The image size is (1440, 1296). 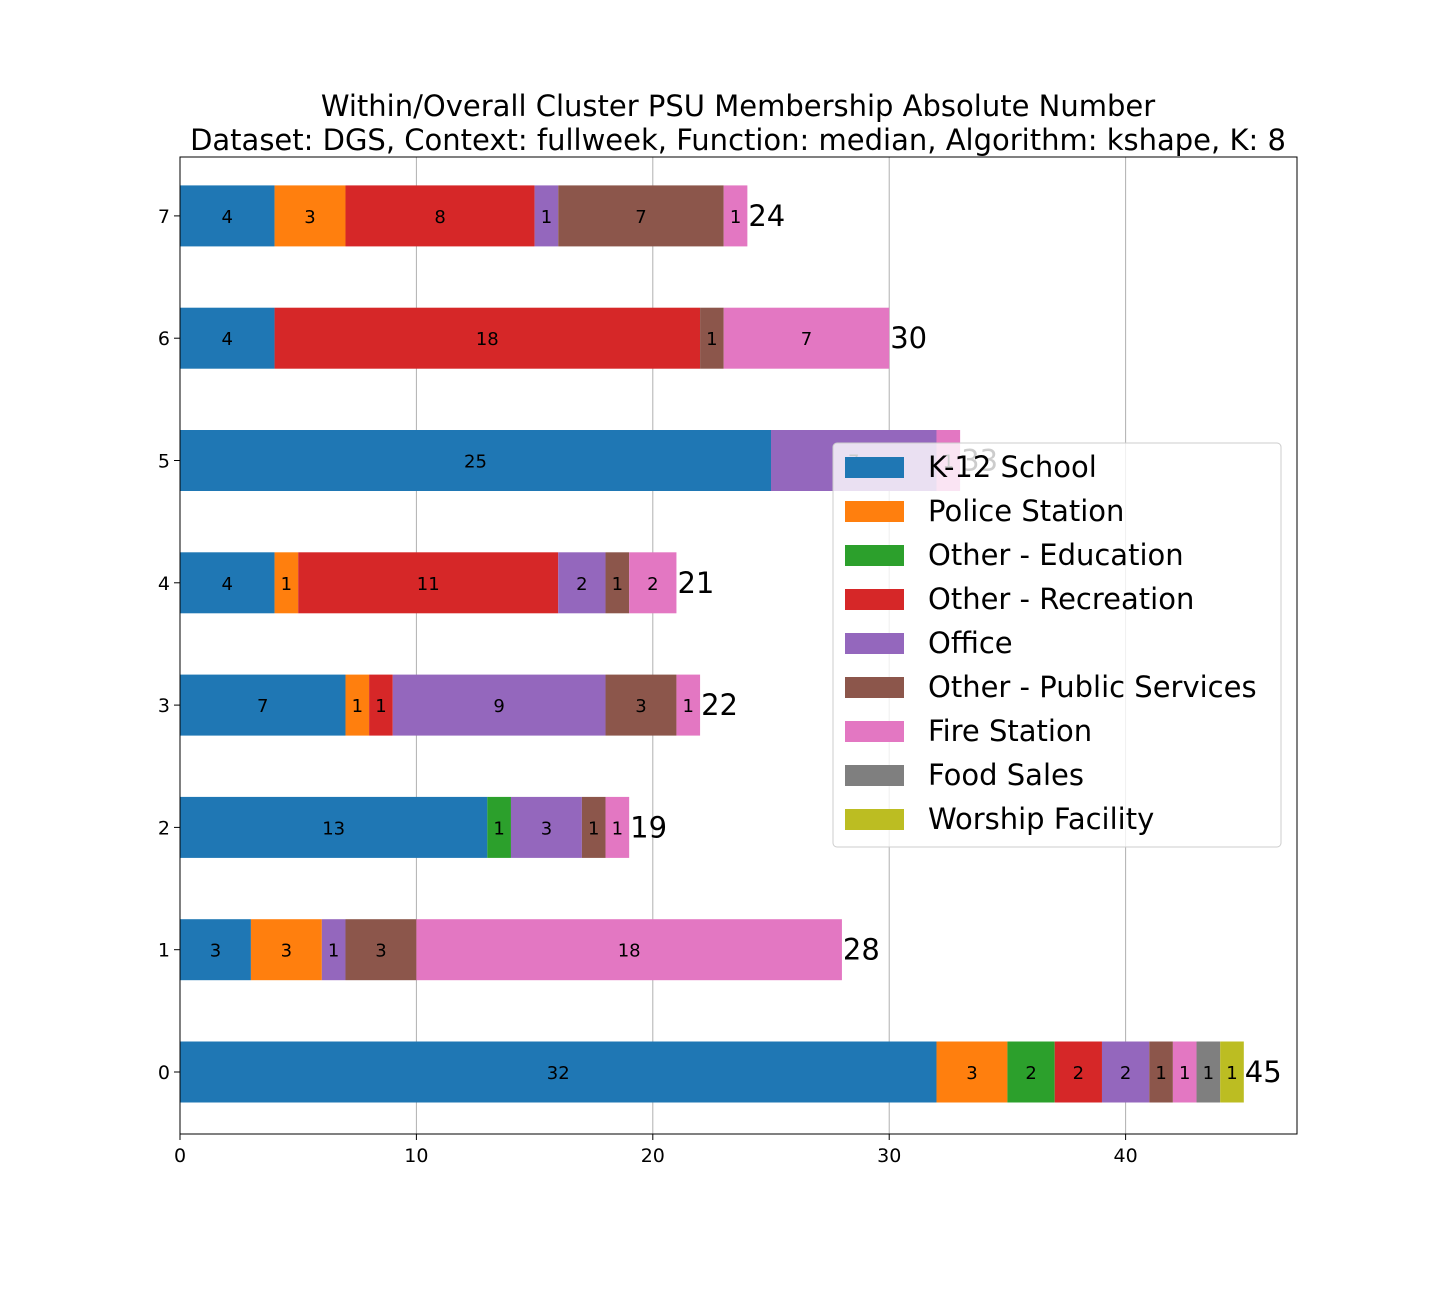 I want to click on segment-value-label: 32, so click(x=558, y=1073).